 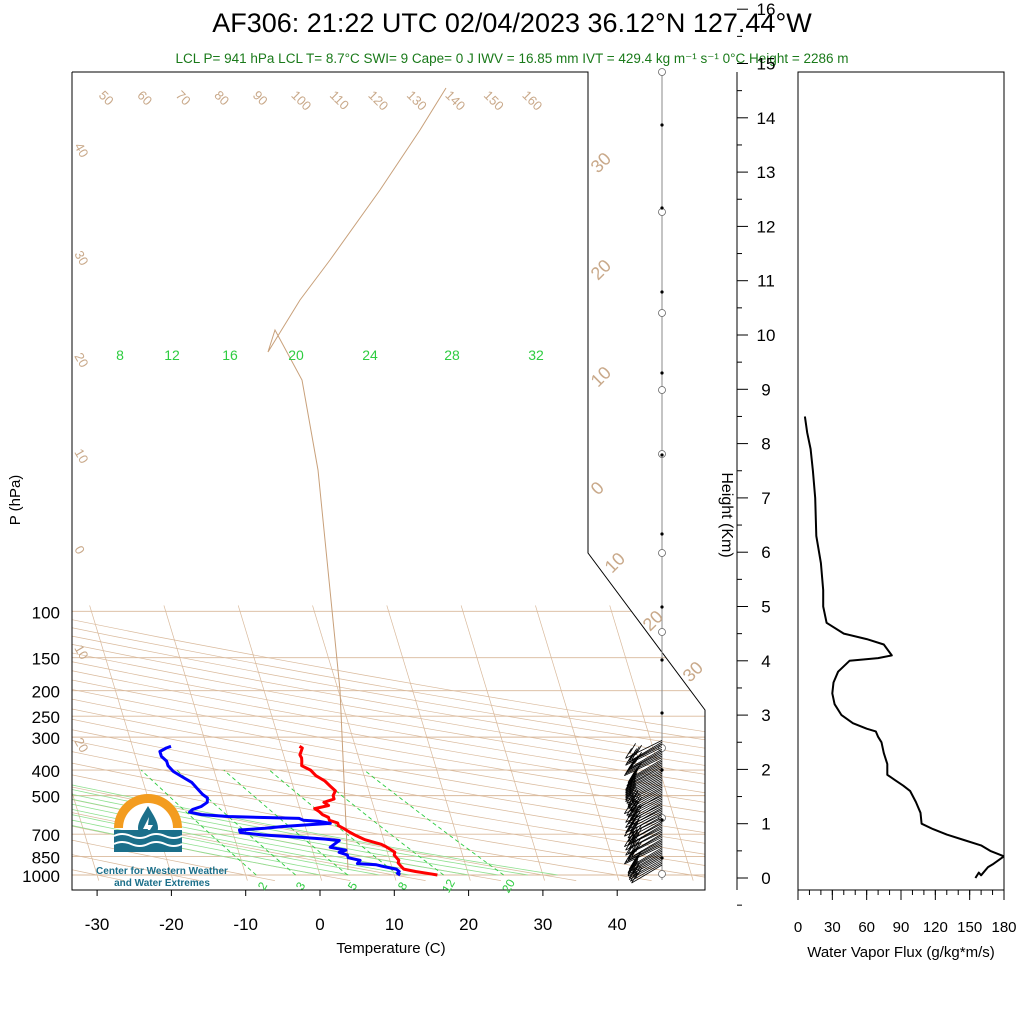 I want to click on height-tick-label: 10, so click(x=766, y=335).